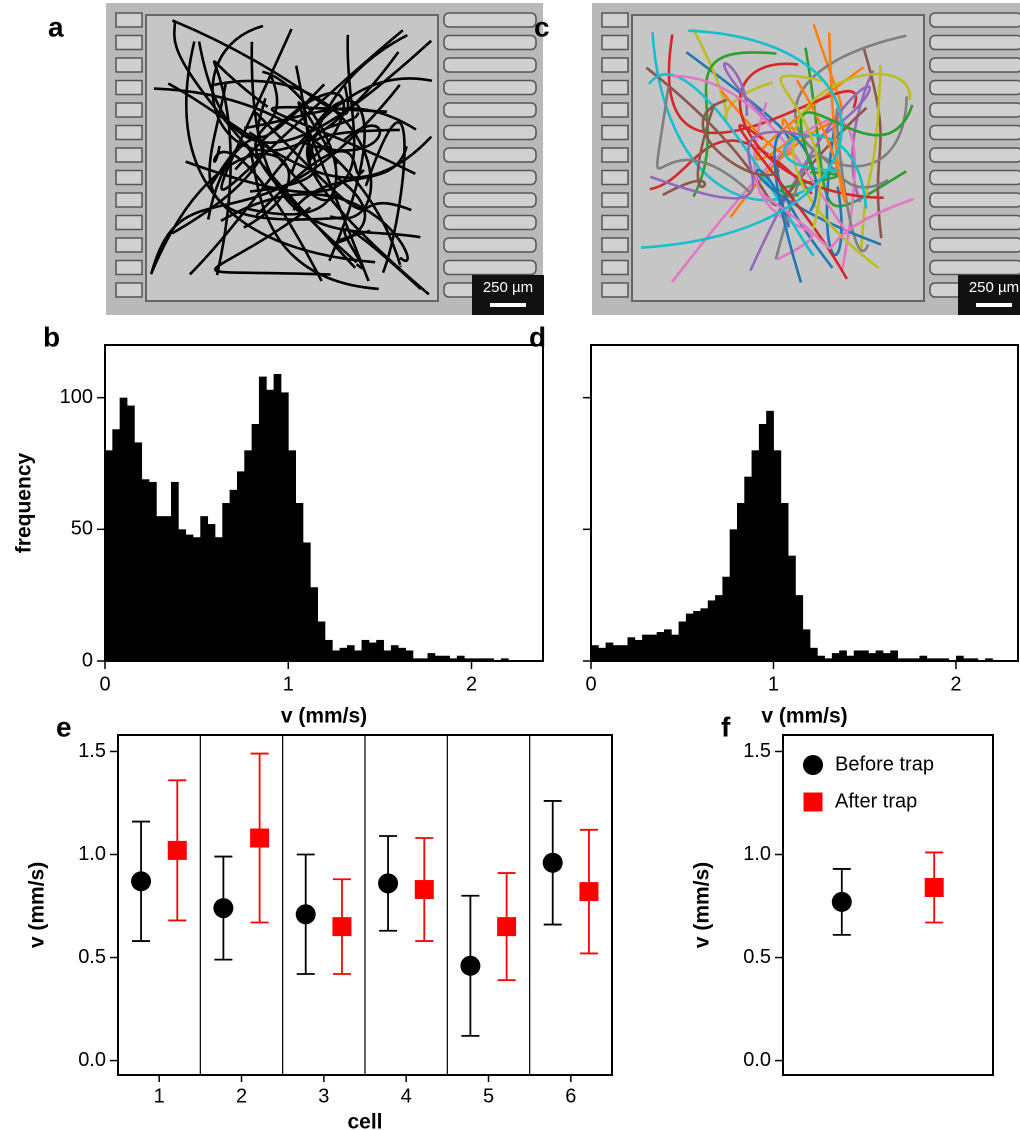 This screenshot has width=1020, height=1130. What do you see at coordinates (92, 957) in the screenshot?
I see `y-tick-label: 0.5` at bounding box center [92, 957].